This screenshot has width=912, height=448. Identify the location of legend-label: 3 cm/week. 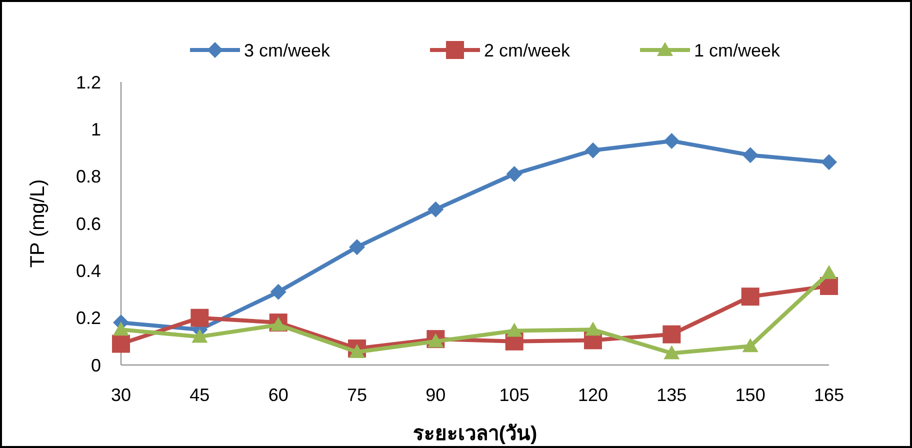
(288, 50).